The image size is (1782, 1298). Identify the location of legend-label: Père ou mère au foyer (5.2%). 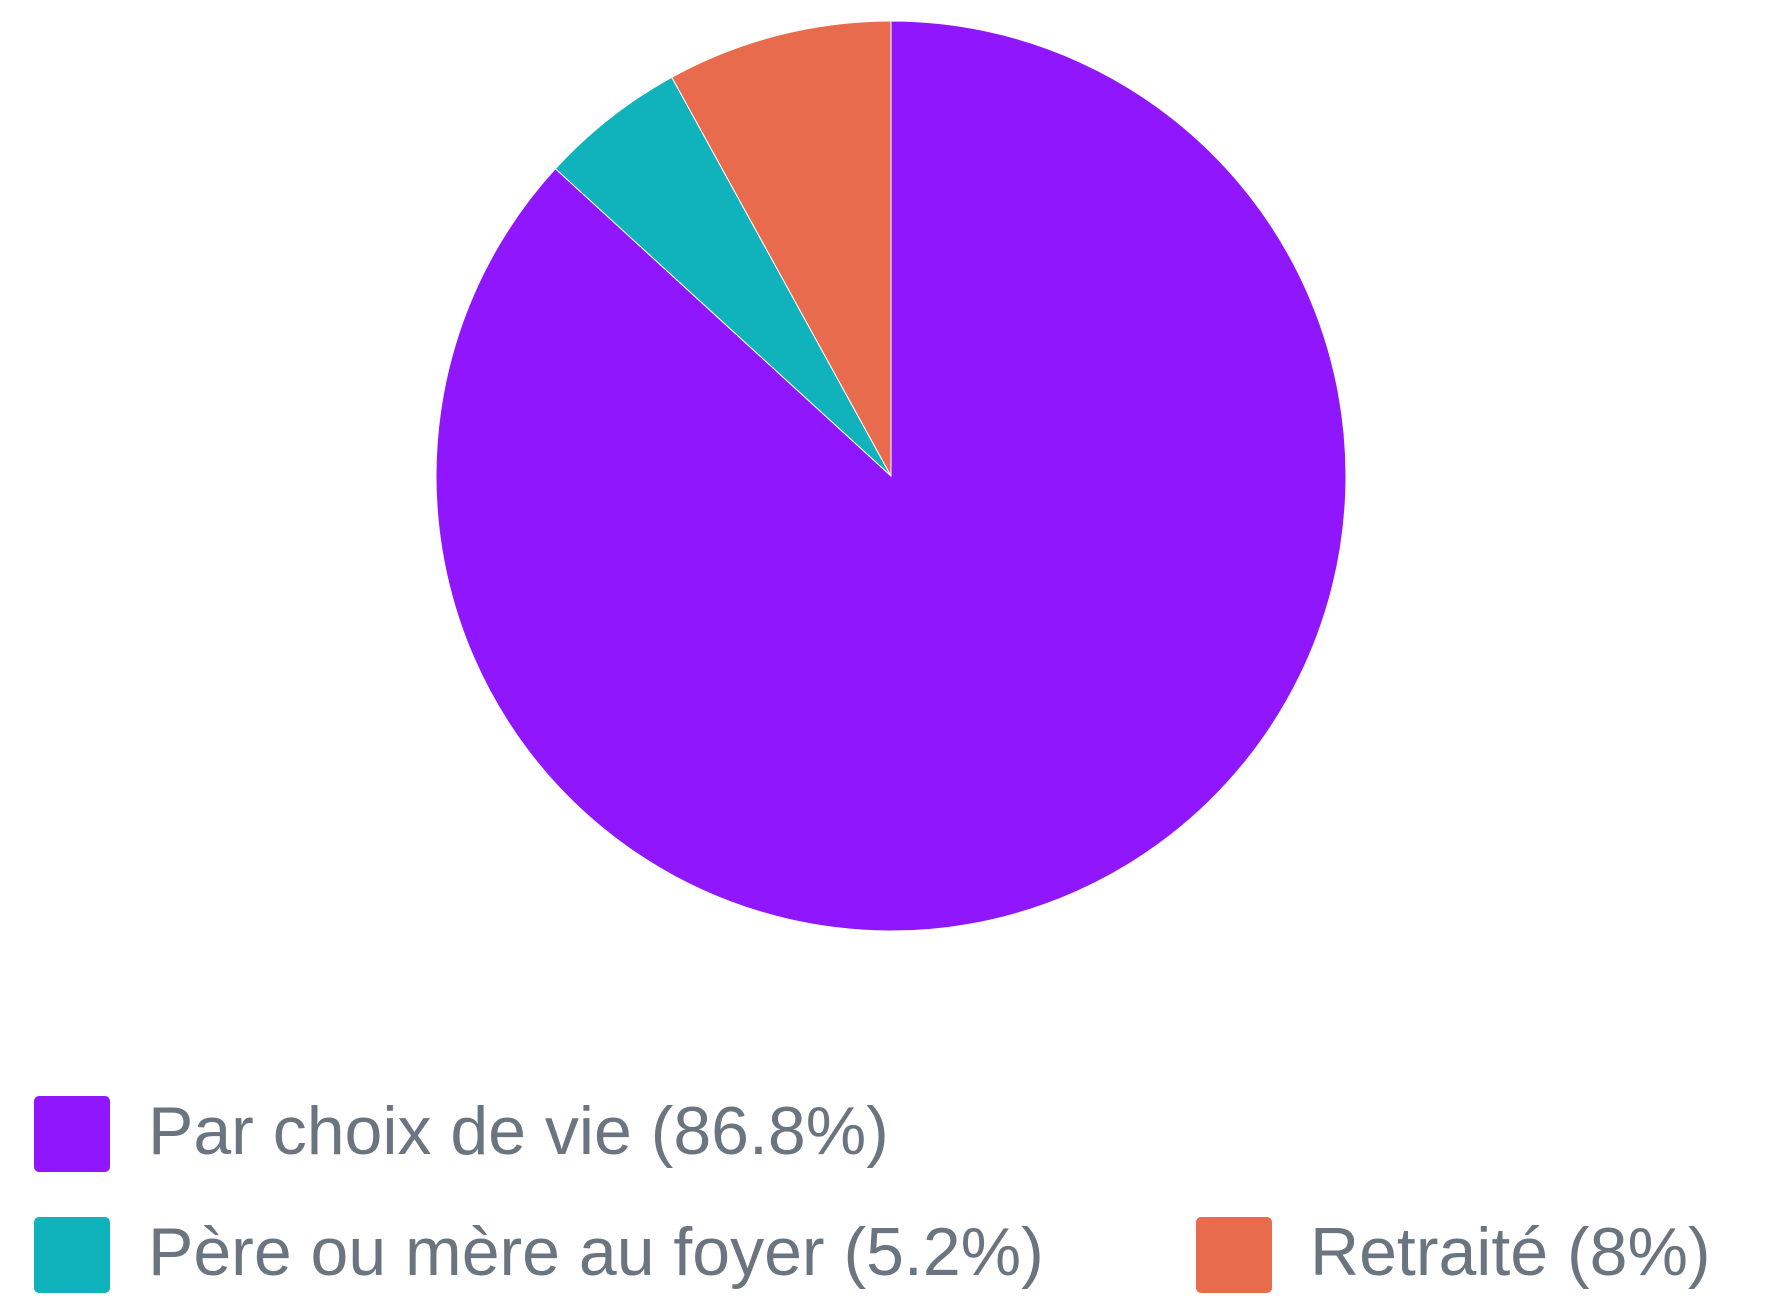
(596, 1252).